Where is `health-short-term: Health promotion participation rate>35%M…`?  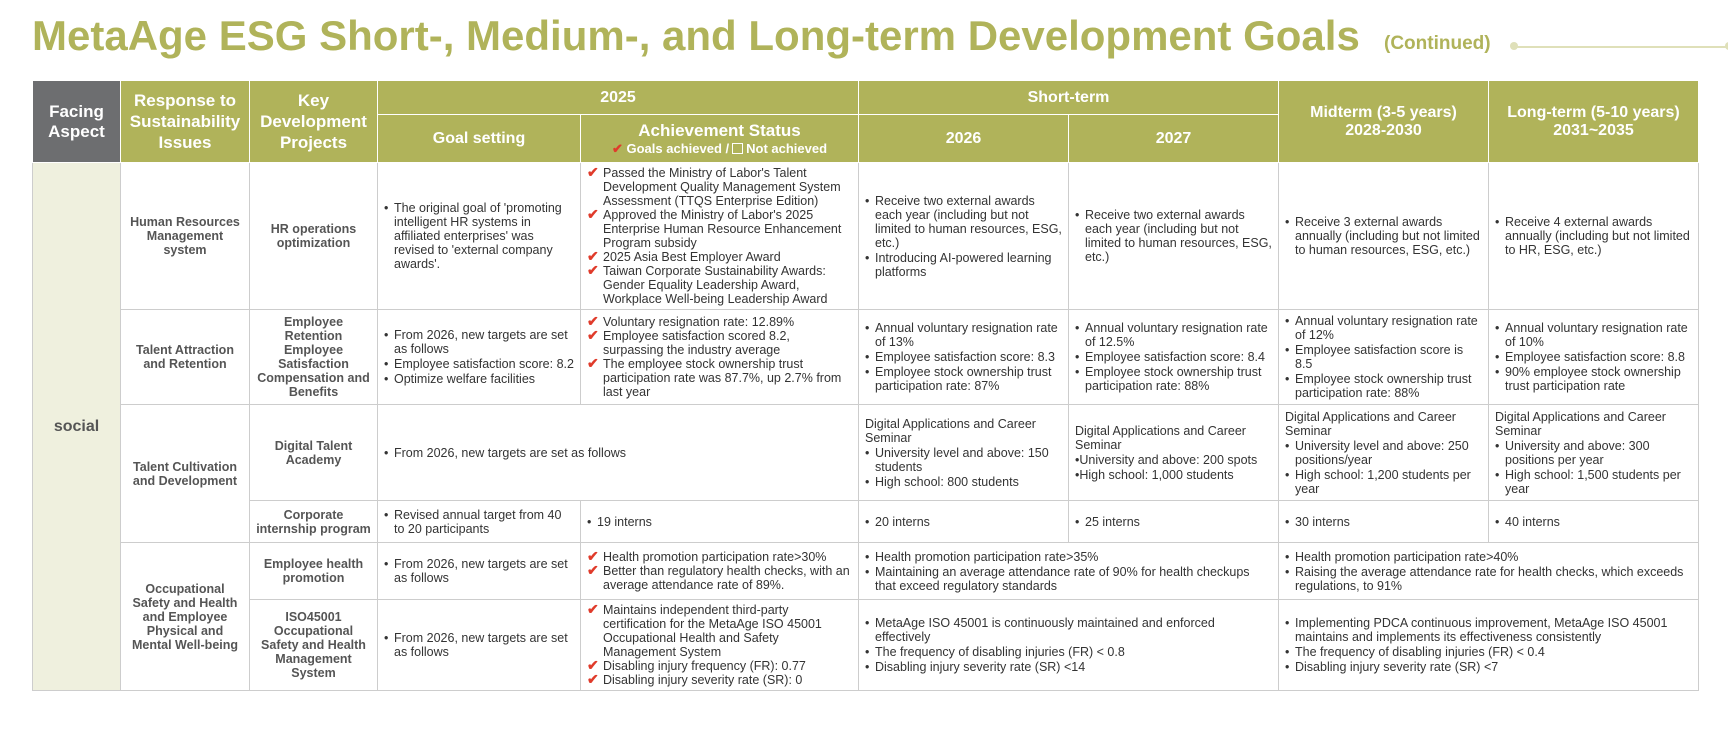 health-short-term: Health promotion participation rate>35%M… is located at coordinates (1068, 571).